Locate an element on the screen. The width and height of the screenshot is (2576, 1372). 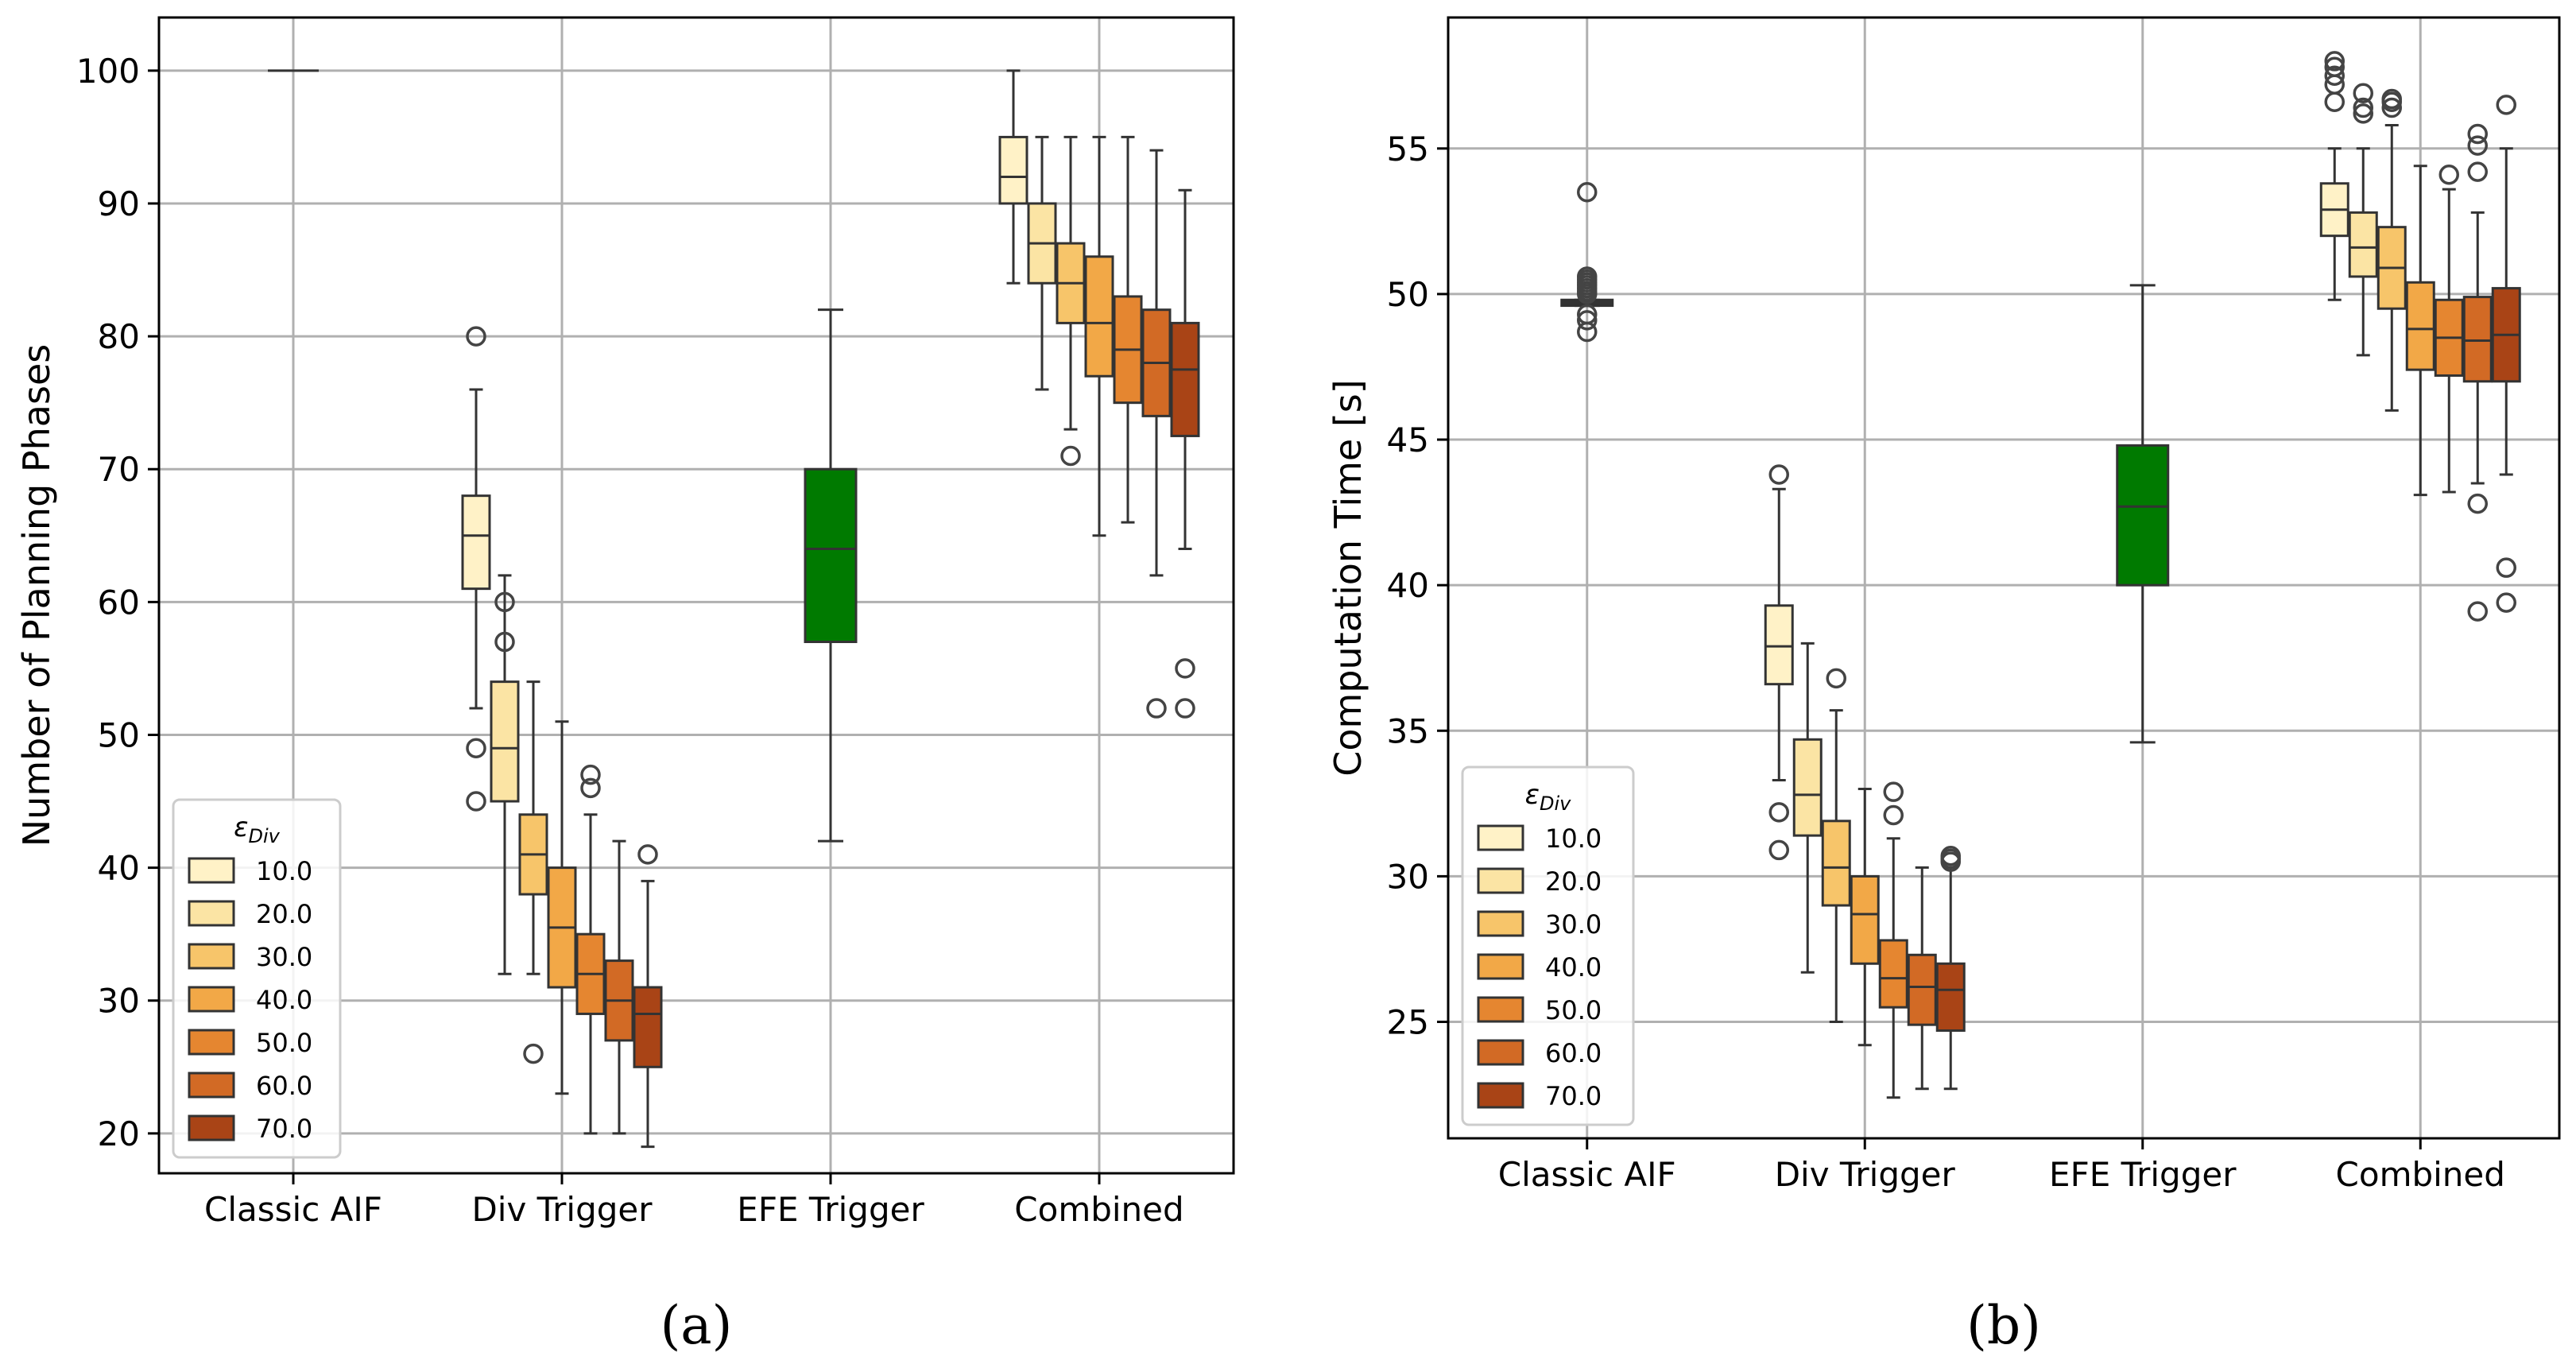
panel-b-y-axis-label: Computation Time [s] is located at coordinates (1348, 578).